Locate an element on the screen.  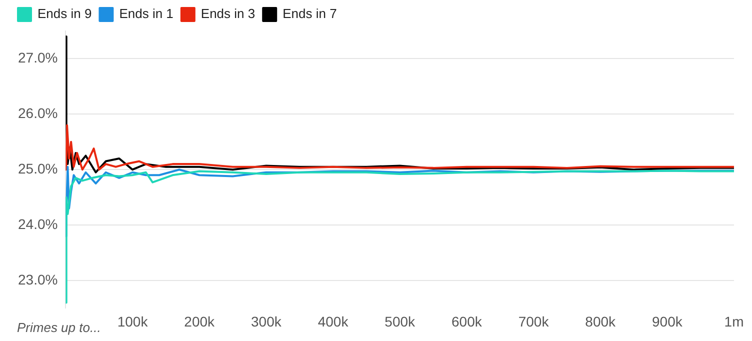
x-tick-label: 1m is located at coordinates (734, 321).